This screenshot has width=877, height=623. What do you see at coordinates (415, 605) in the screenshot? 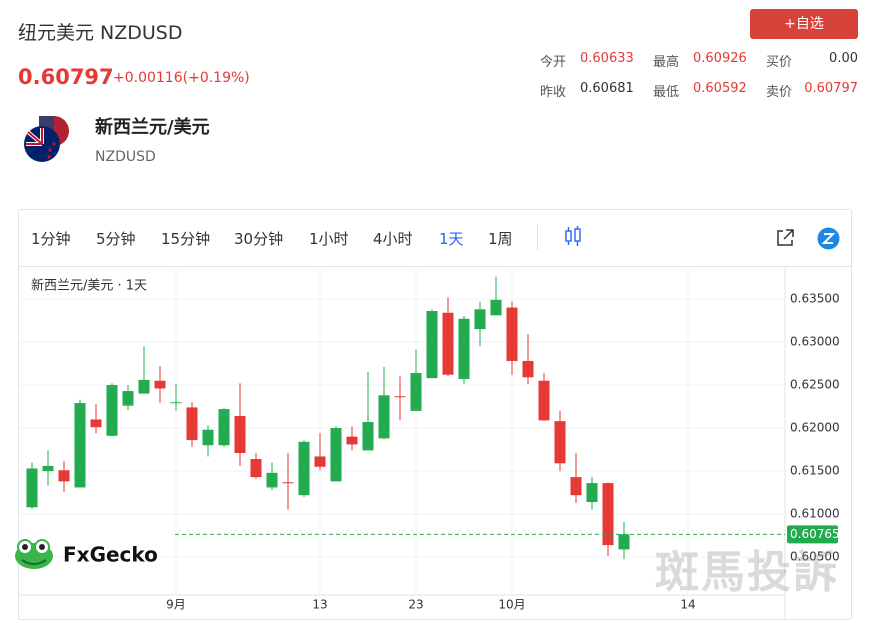
I see `x-tick-label: 23` at bounding box center [415, 605].